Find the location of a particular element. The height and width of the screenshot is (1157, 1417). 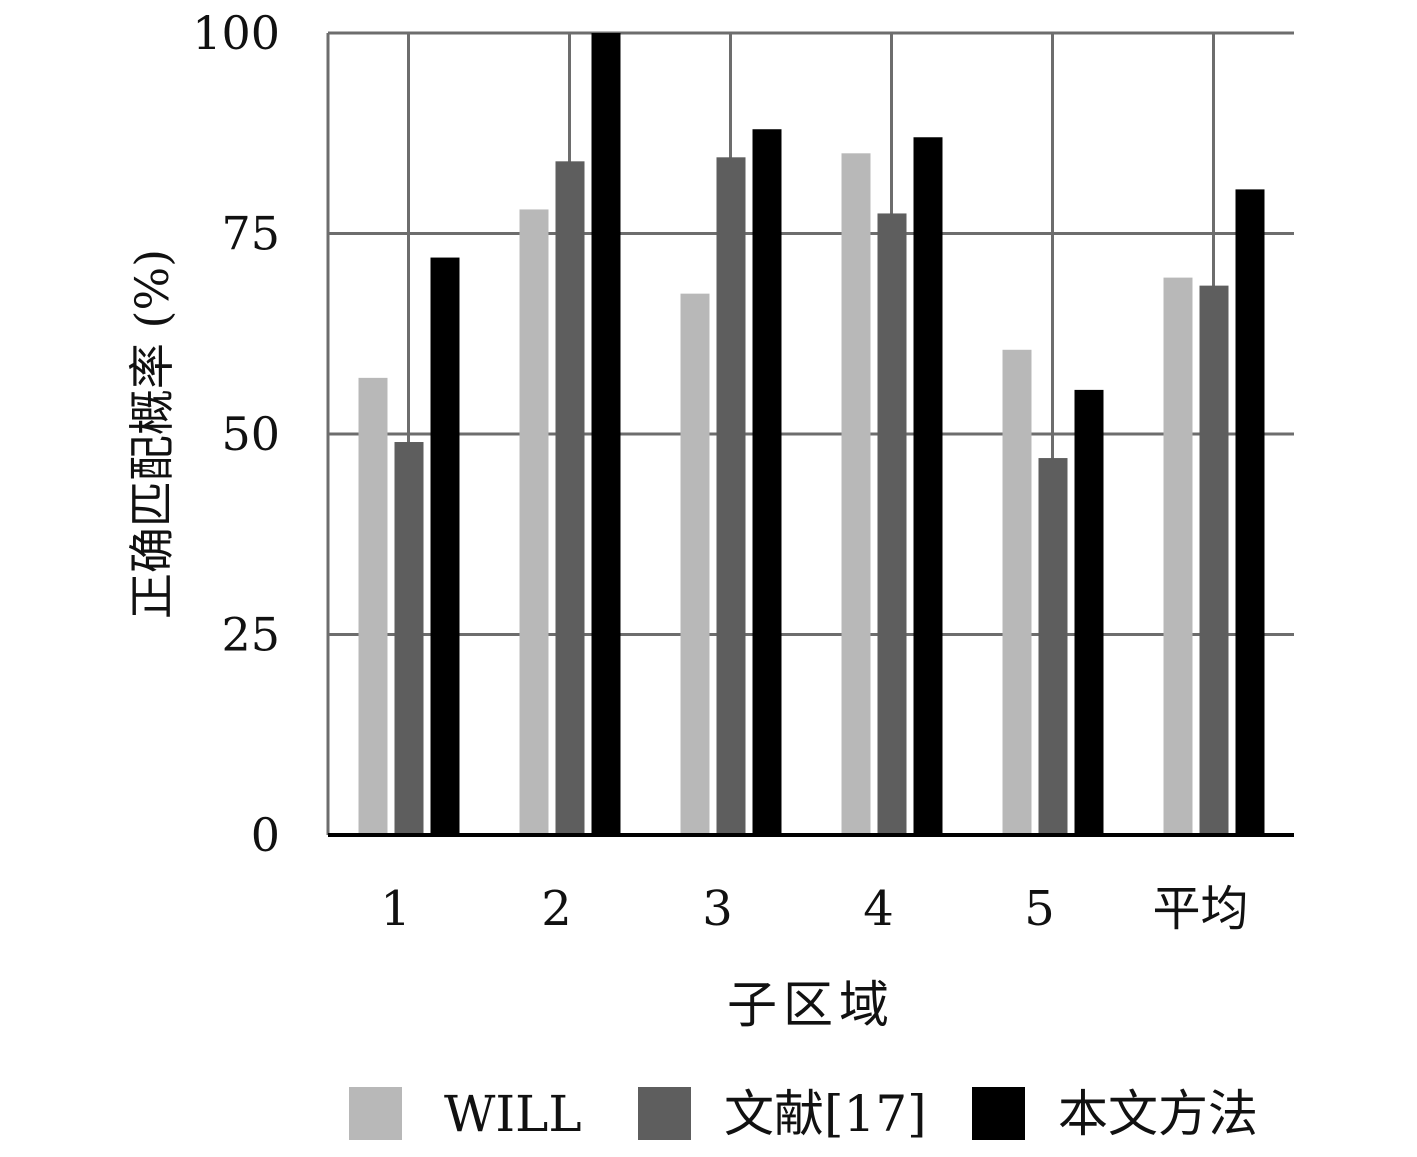

x-axis-title: 子区域 is located at coordinates (811, 1005).